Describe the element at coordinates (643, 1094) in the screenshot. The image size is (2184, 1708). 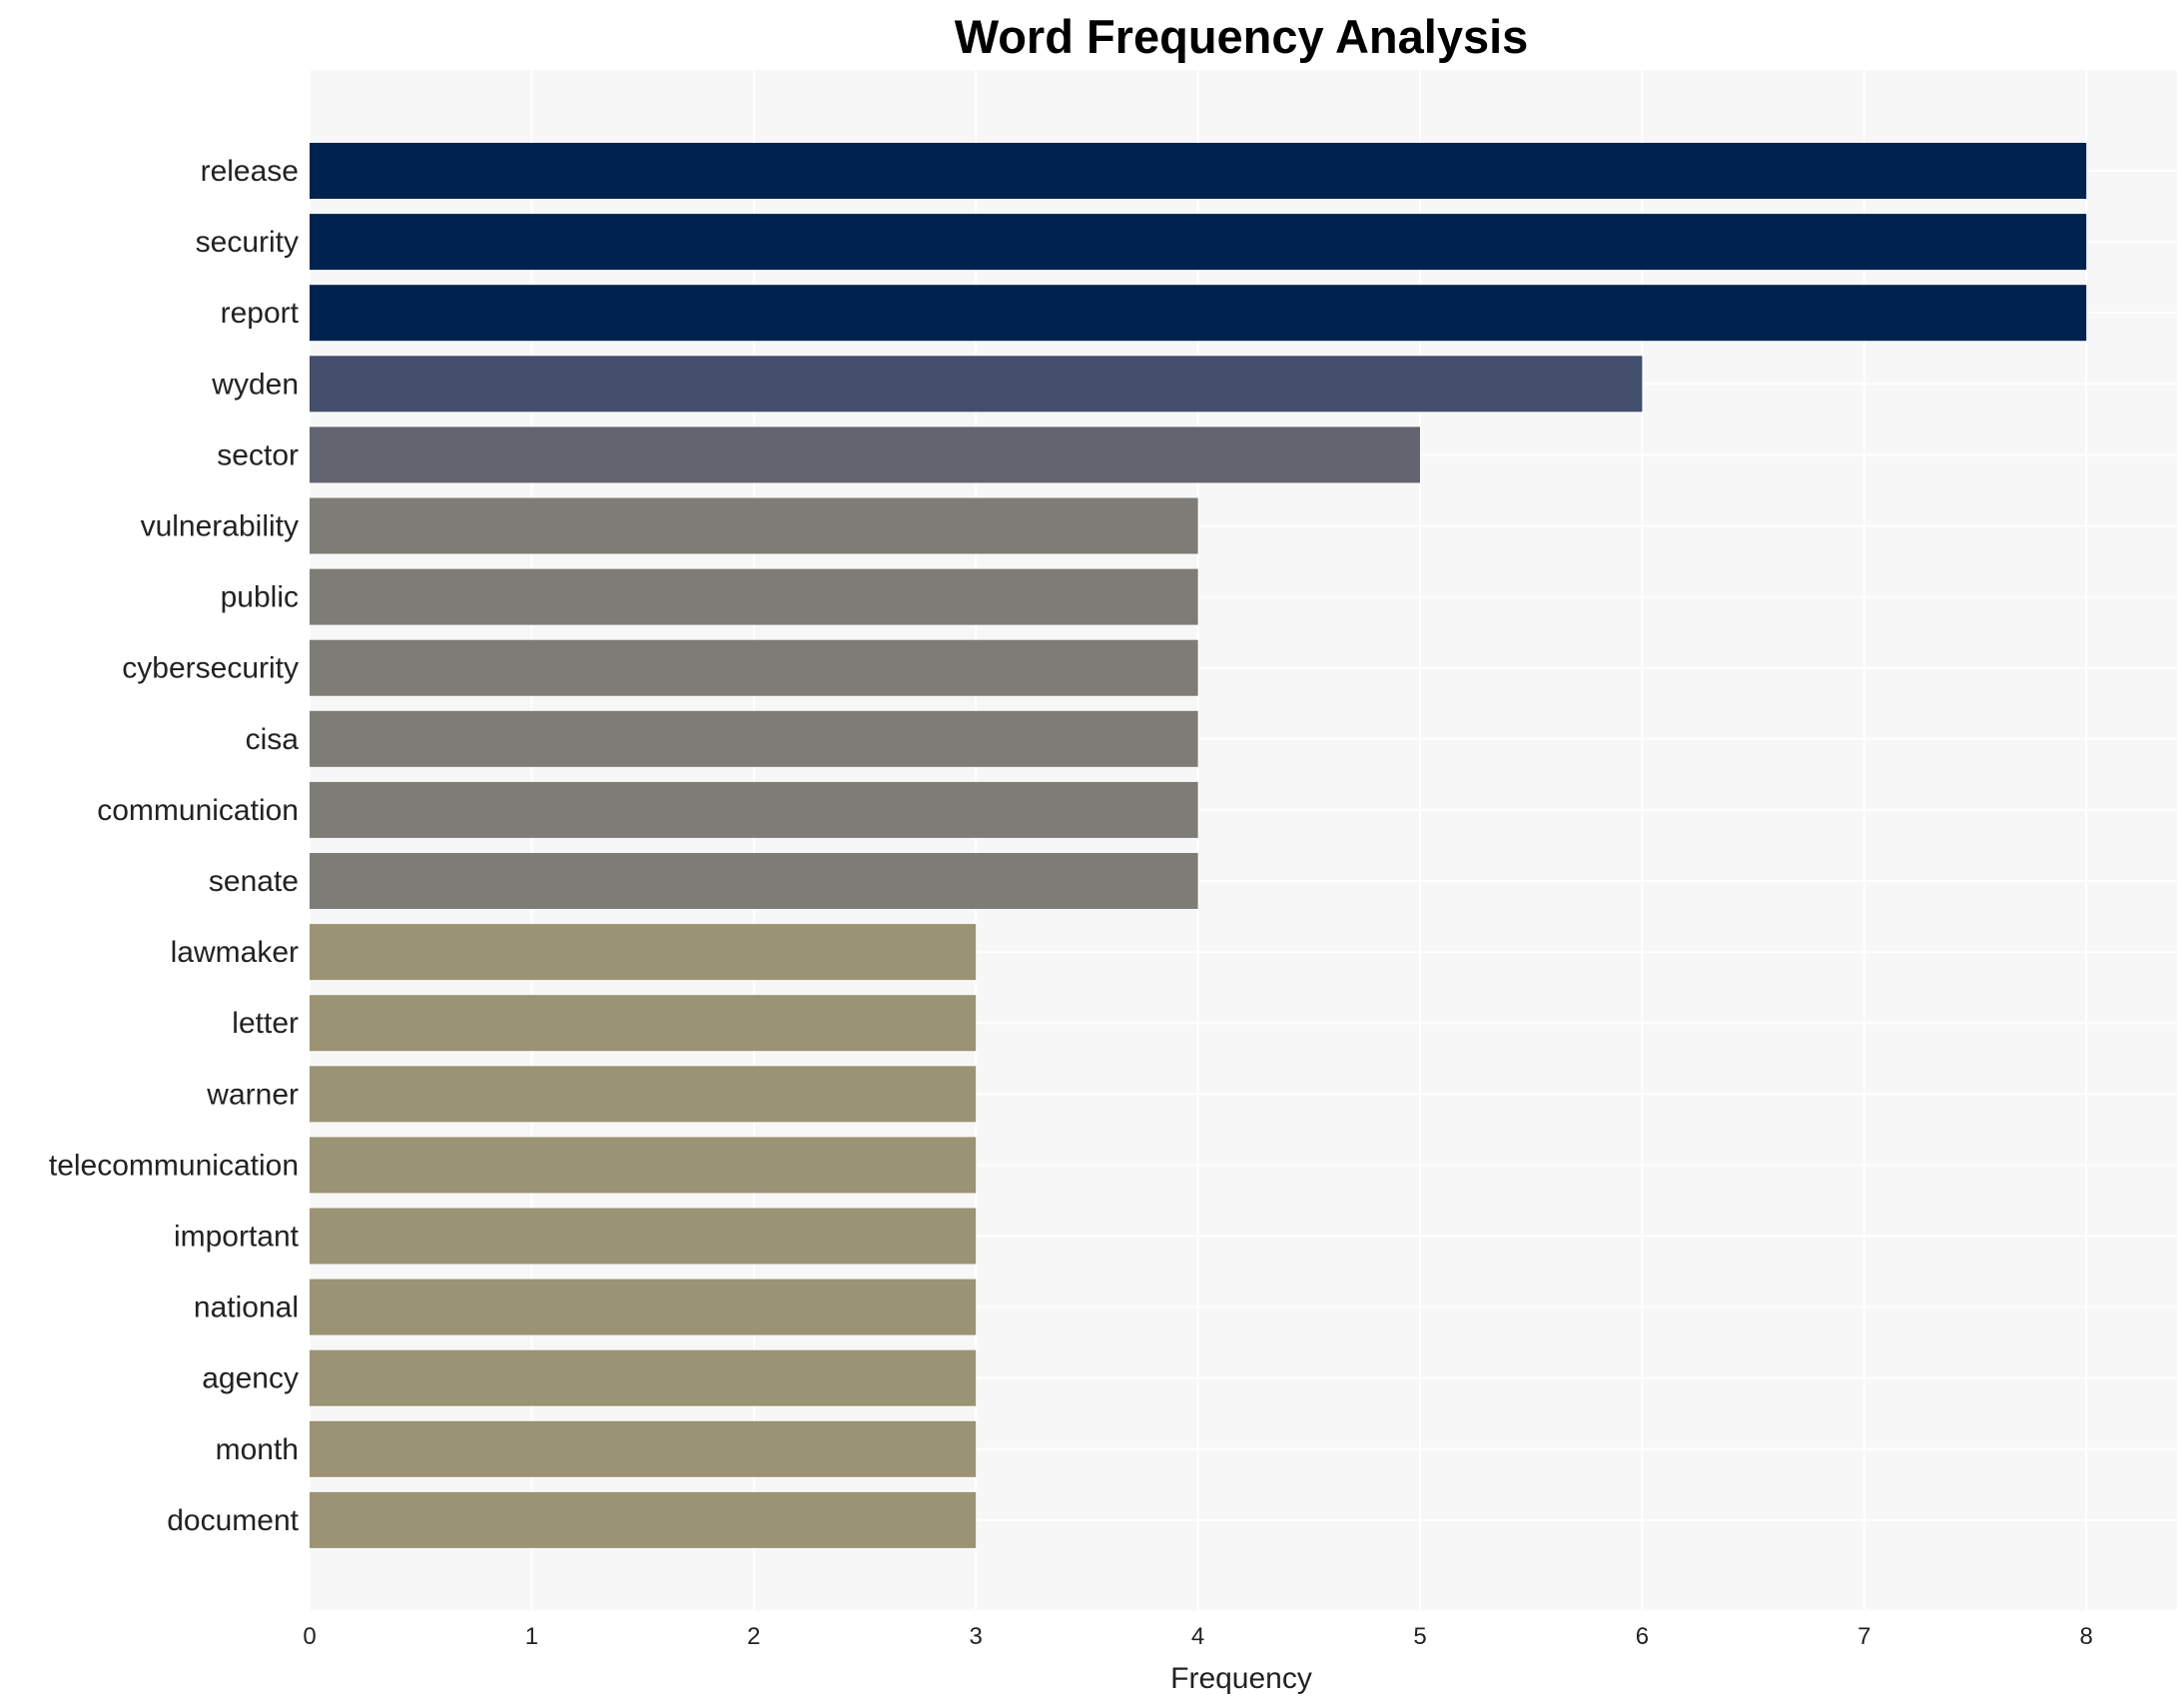
I see `bar-warner` at that location.